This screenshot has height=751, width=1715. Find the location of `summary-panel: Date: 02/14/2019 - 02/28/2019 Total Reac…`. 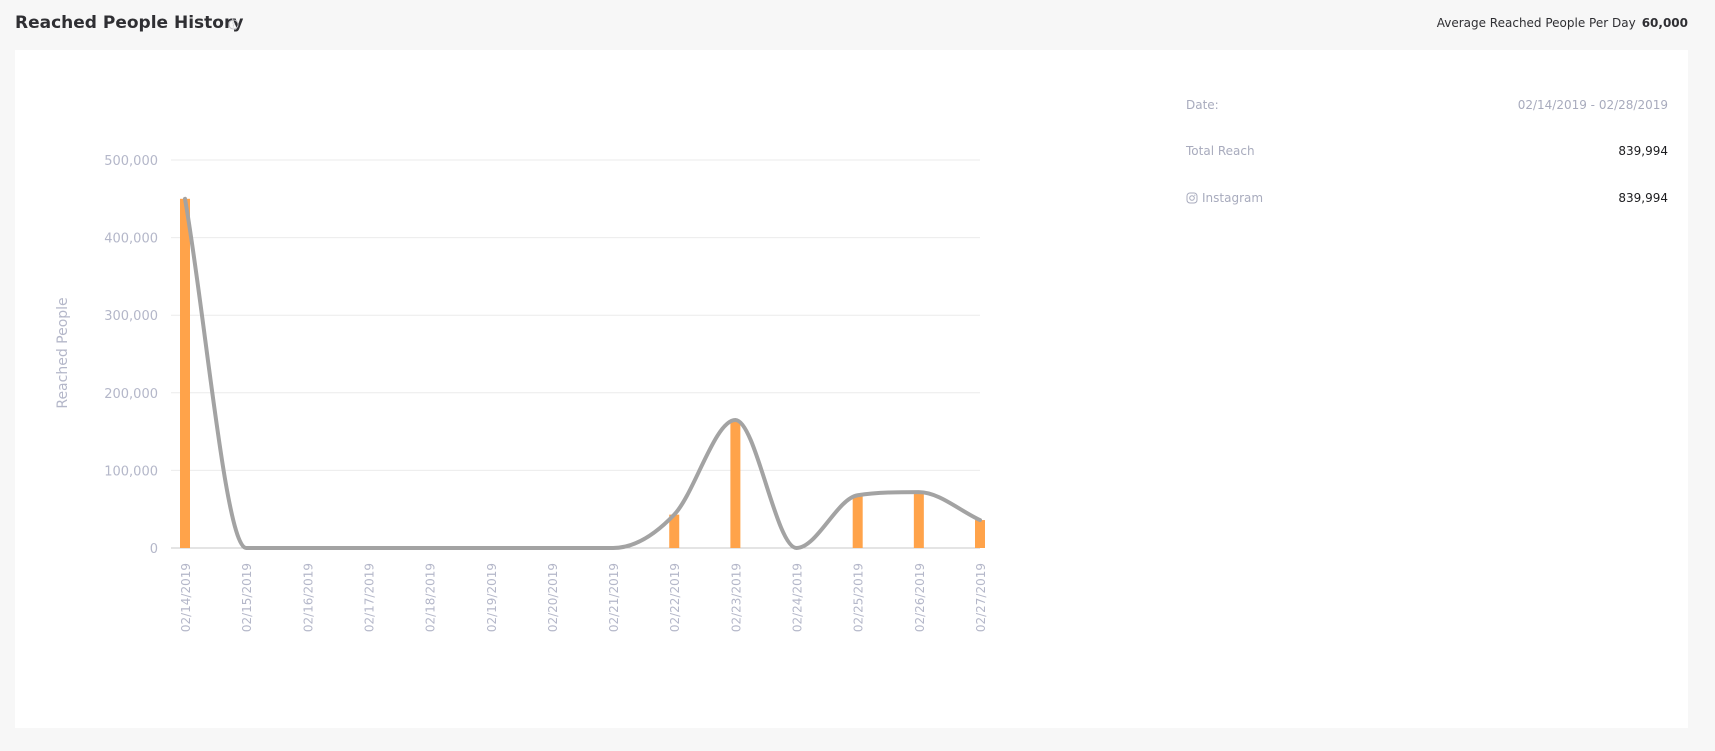

summary-panel: Date: 02/14/2019 - 02/28/2019 Total Reac… is located at coordinates (1427, 154).